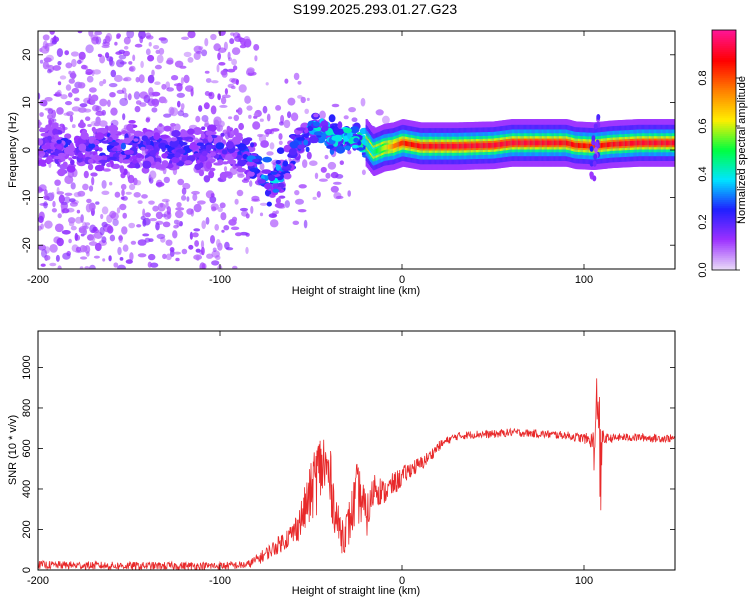  I want to click on colorbar-frame, so click(724, 150).